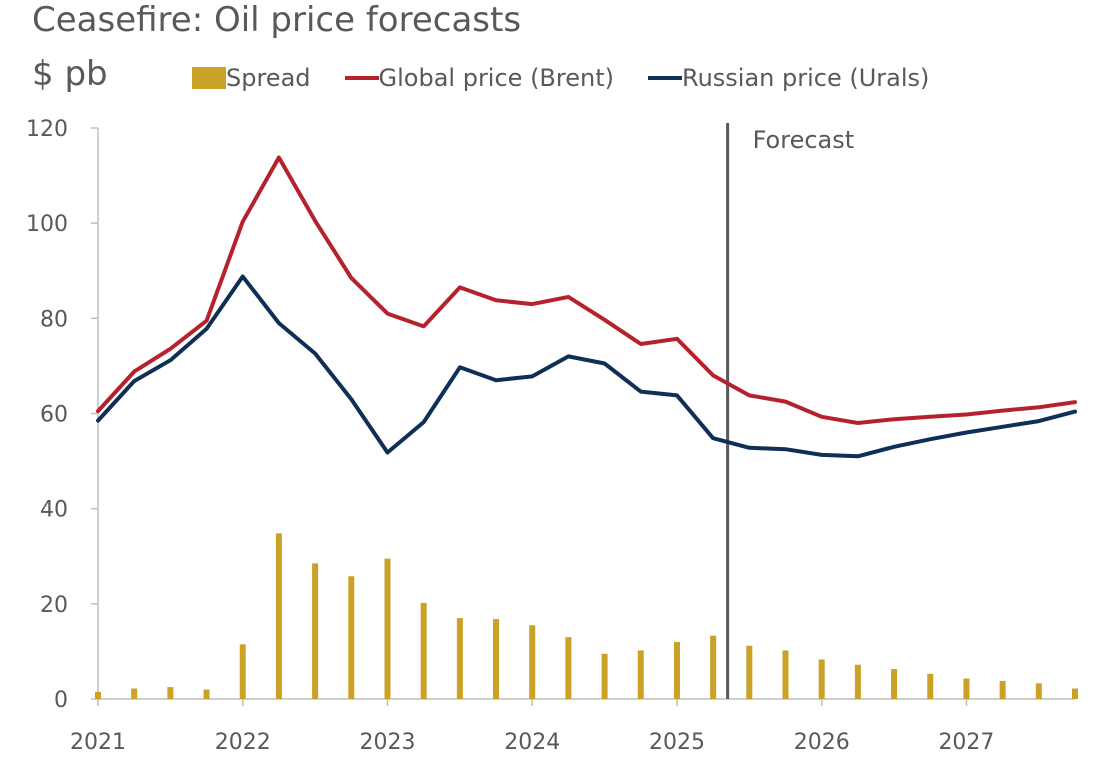 This screenshot has height=770, width=1102. I want to click on legend-label-spread: Spread, so click(268, 78).